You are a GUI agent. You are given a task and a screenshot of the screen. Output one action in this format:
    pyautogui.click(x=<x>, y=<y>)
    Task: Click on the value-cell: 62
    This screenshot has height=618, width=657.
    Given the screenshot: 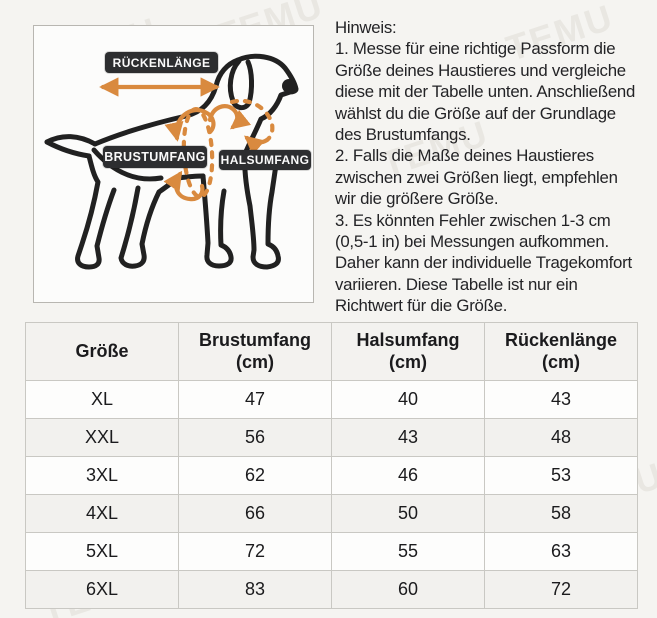 What is the action you would take?
    pyautogui.click(x=255, y=475)
    